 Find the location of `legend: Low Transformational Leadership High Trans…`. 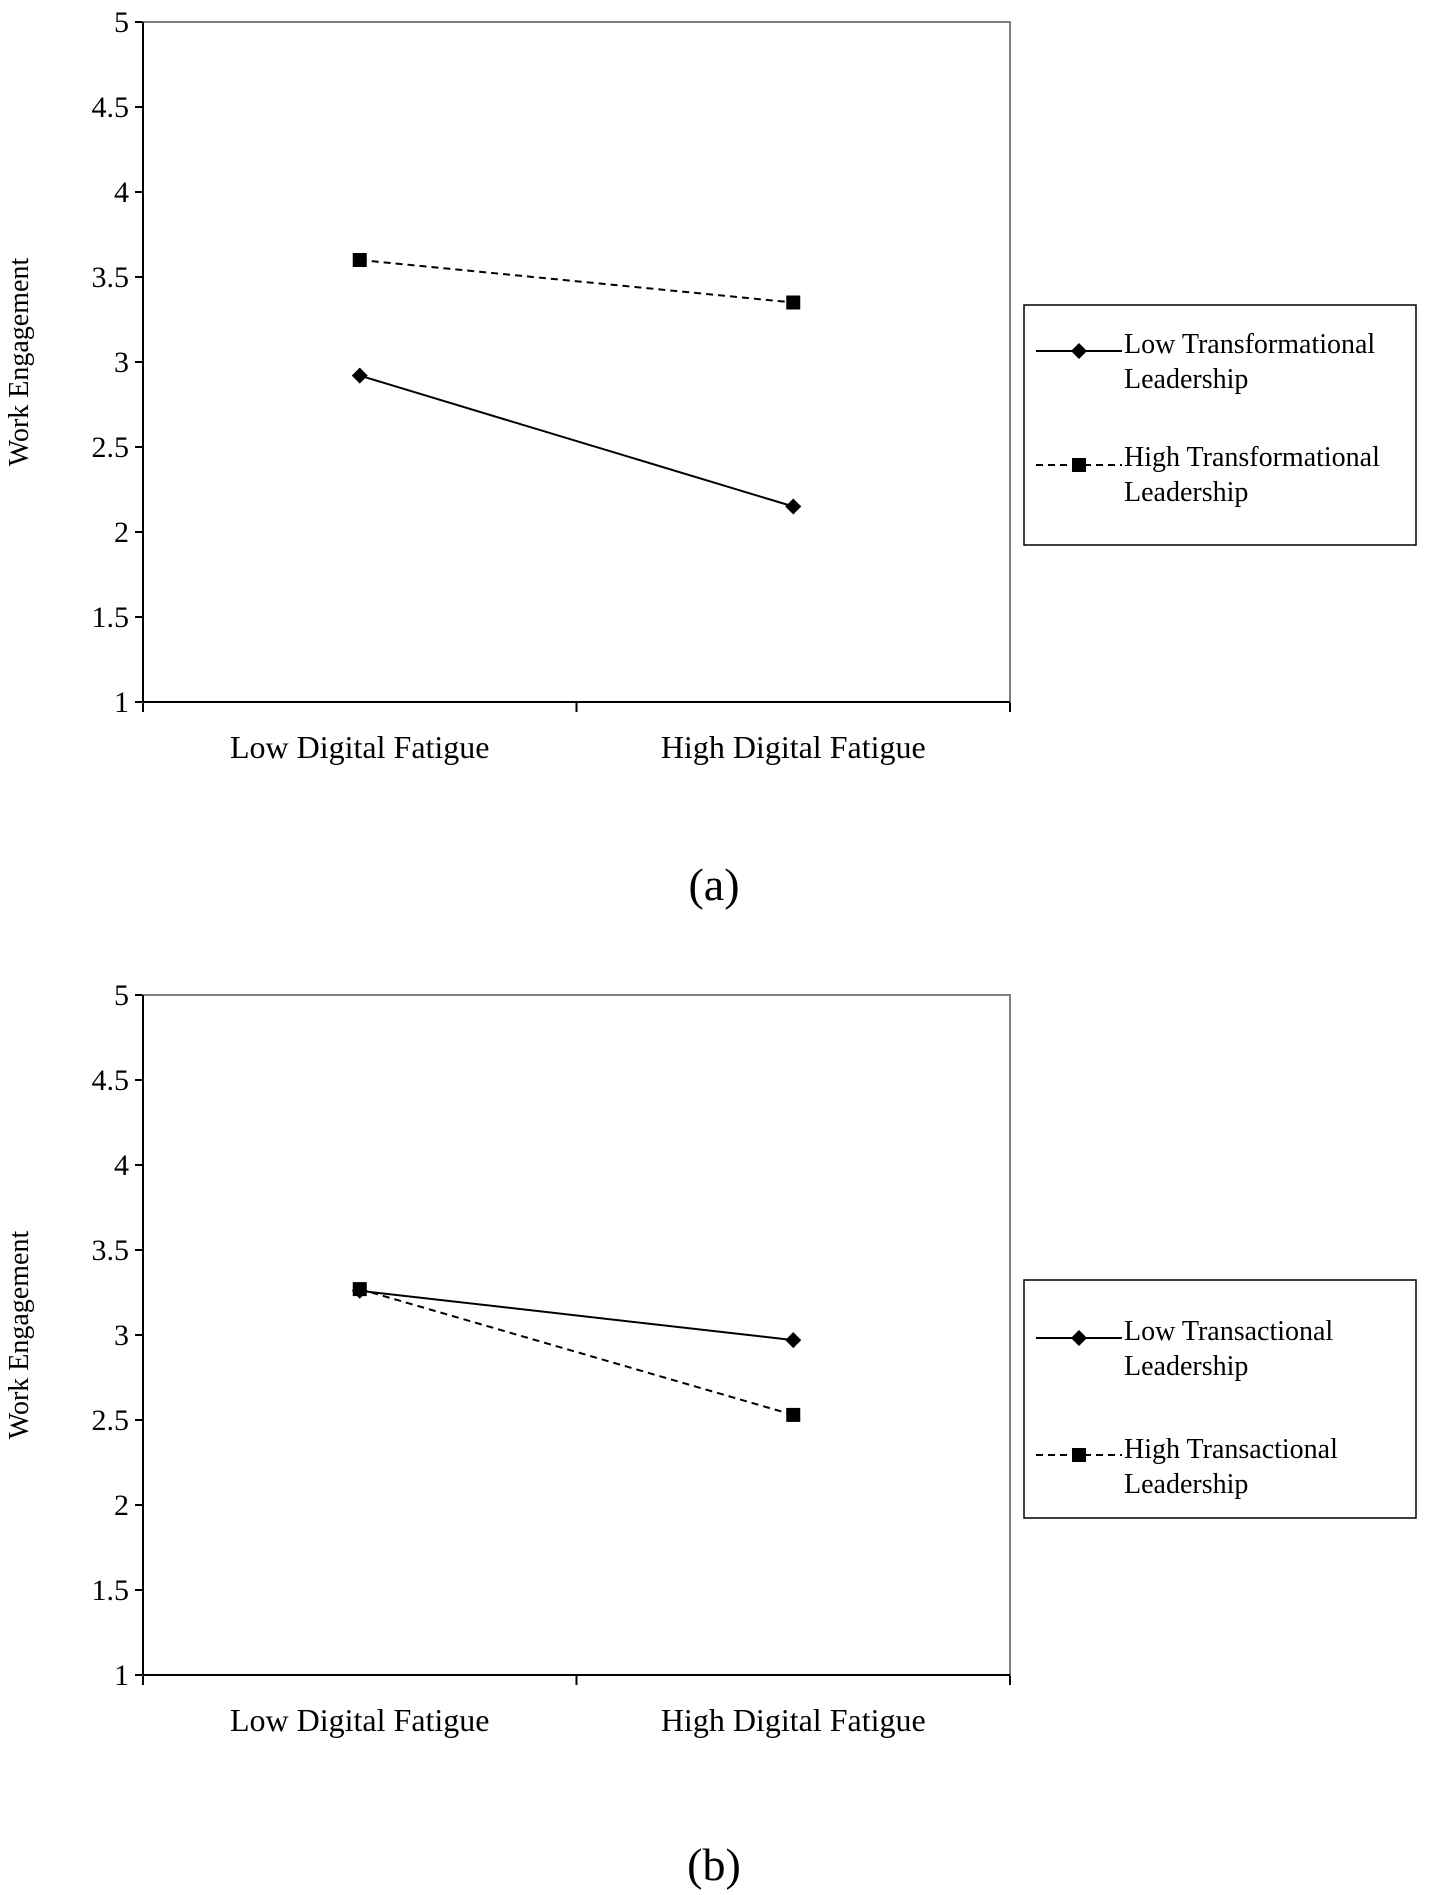

legend: Low Transformational Leadership High Trans… is located at coordinates (1220, 425).